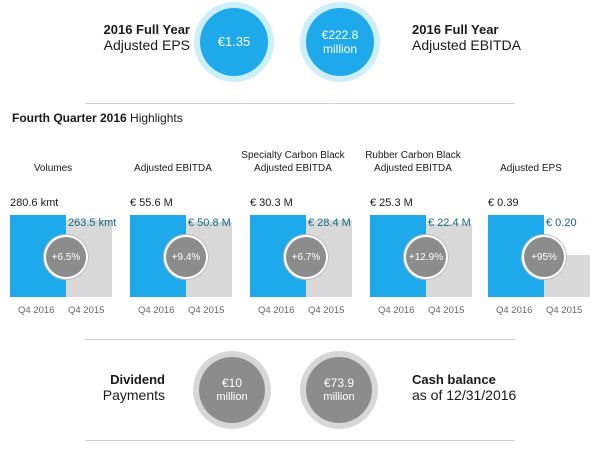 The height and width of the screenshot is (450, 600). What do you see at coordinates (503, 203) in the screenshot?
I see `value-label-q4-2016: € 0.39` at bounding box center [503, 203].